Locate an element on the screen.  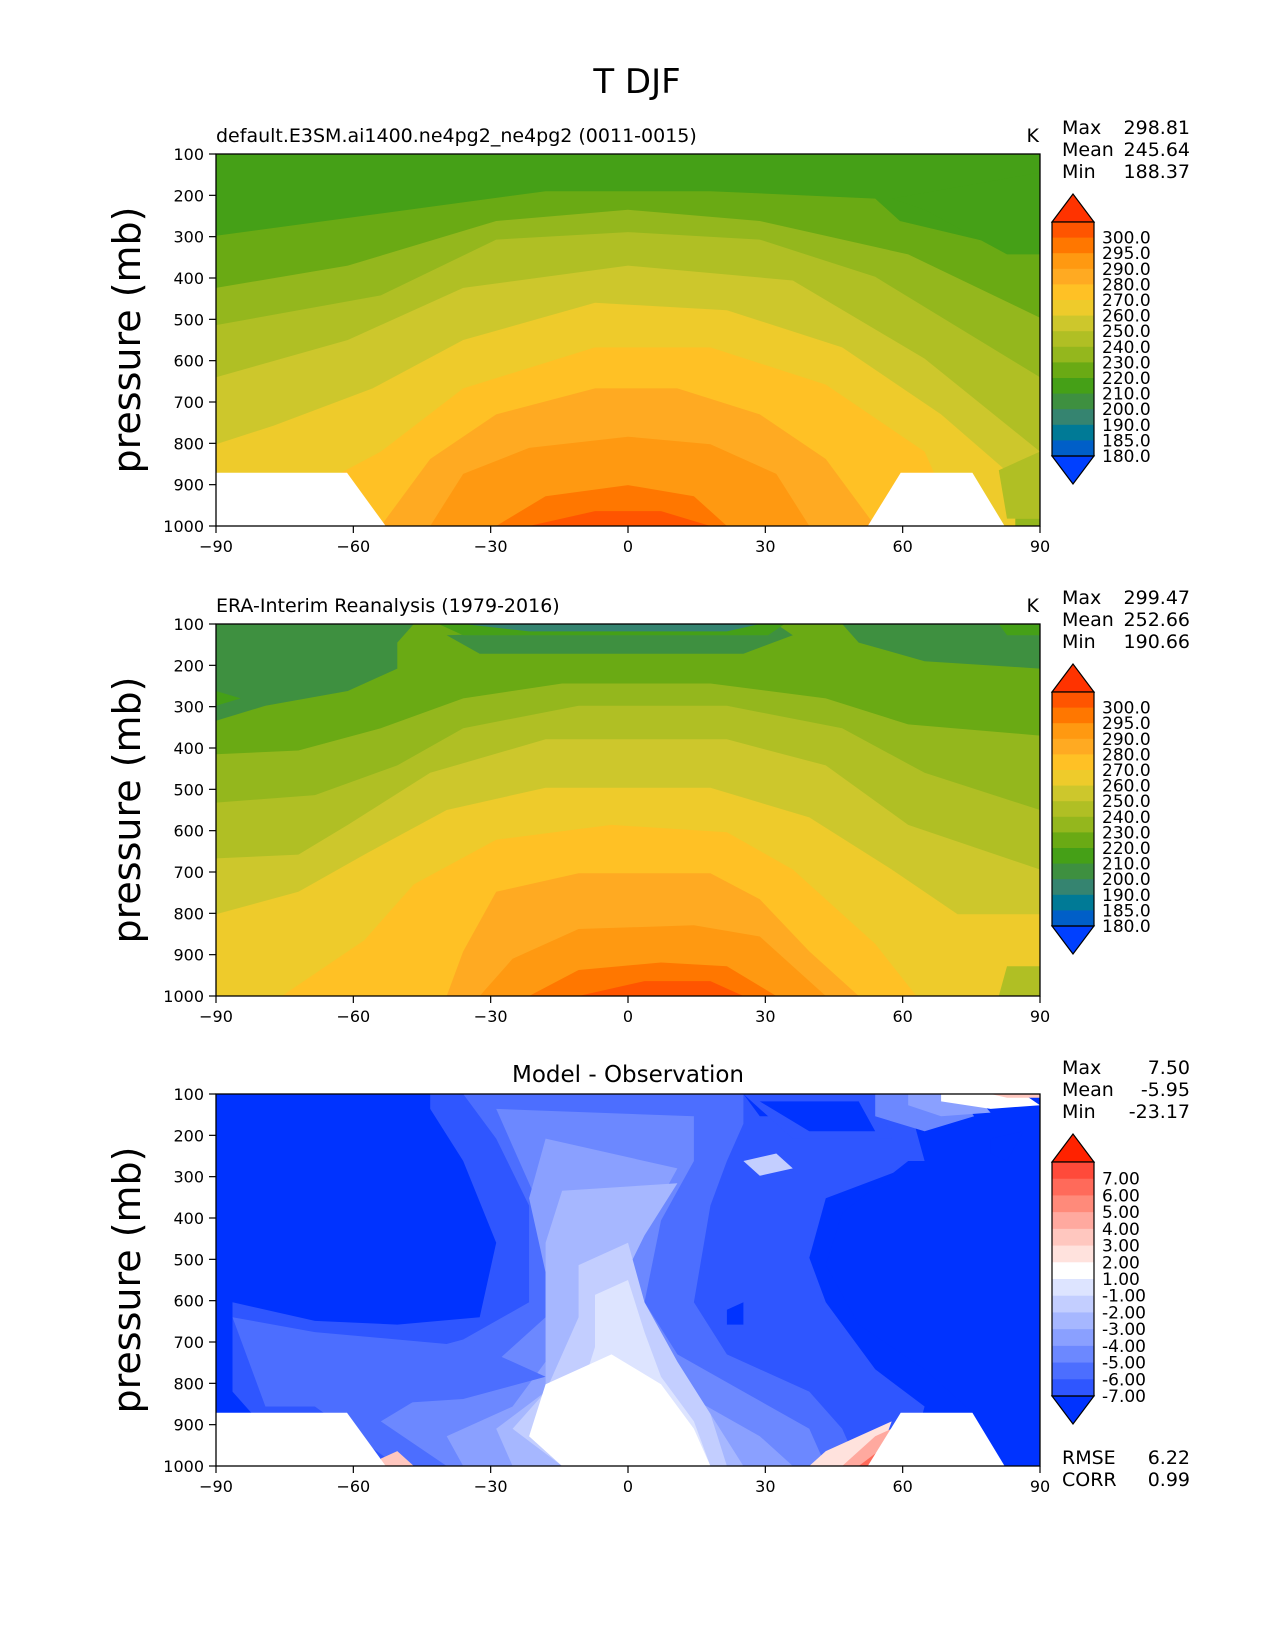
panel-1-colorbar-label: 185.0 is located at coordinates (1126, 441).